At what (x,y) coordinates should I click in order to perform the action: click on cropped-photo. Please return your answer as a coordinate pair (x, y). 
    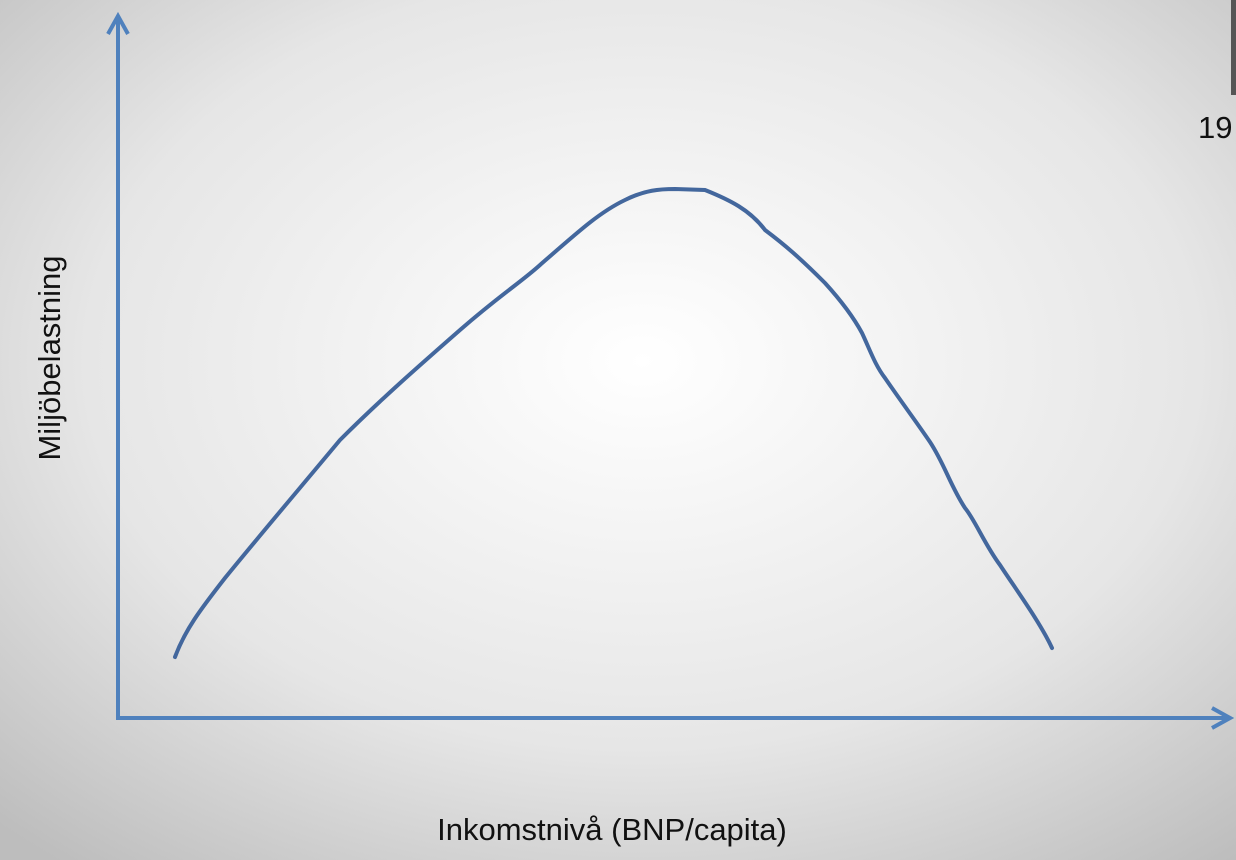
    Looking at the image, I should click on (1233, 47).